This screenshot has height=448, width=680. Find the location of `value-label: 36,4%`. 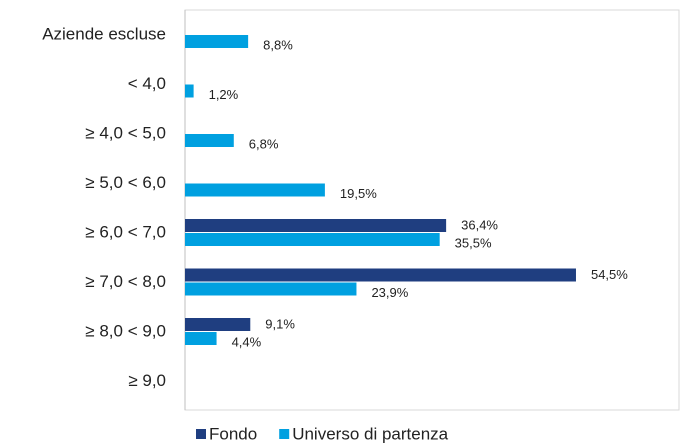

value-label: 36,4% is located at coordinates (479, 224).